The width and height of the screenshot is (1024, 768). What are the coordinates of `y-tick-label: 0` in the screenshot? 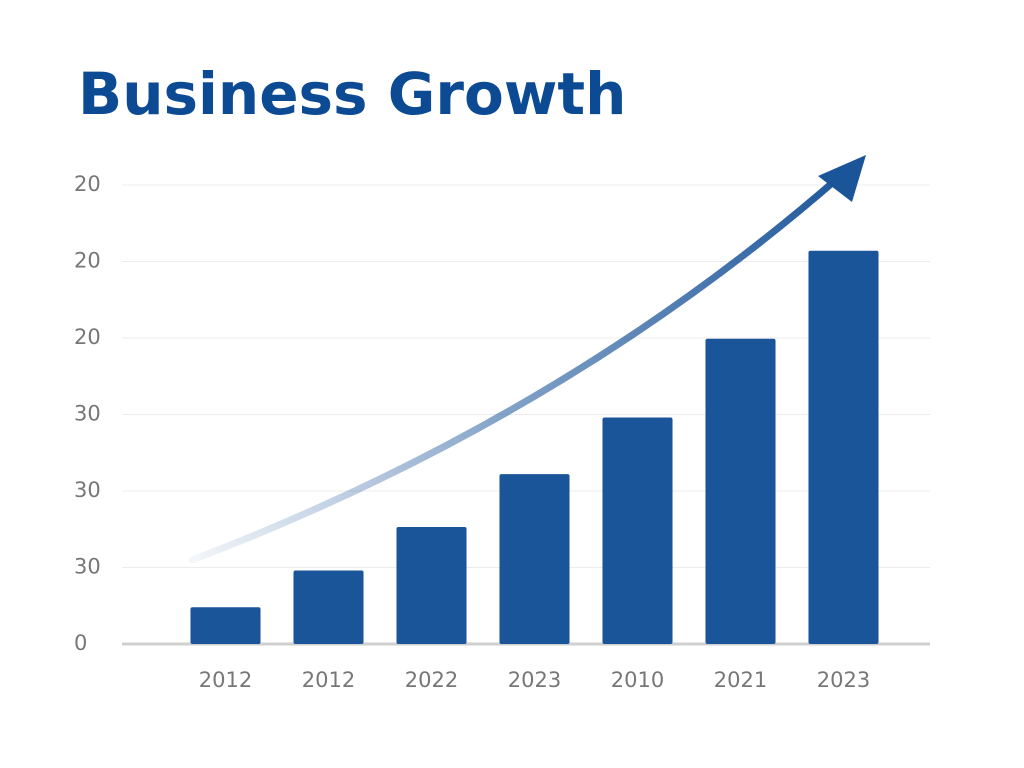 It's located at (80, 643).